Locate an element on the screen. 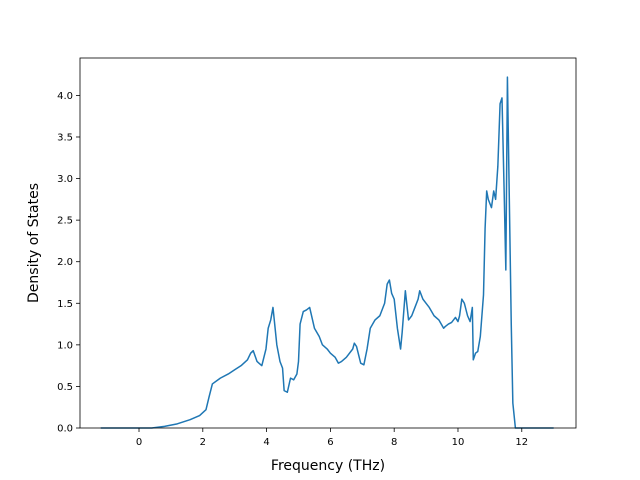 This screenshot has height=480, width=640. y-tick-label: 3.0 is located at coordinates (65, 179).